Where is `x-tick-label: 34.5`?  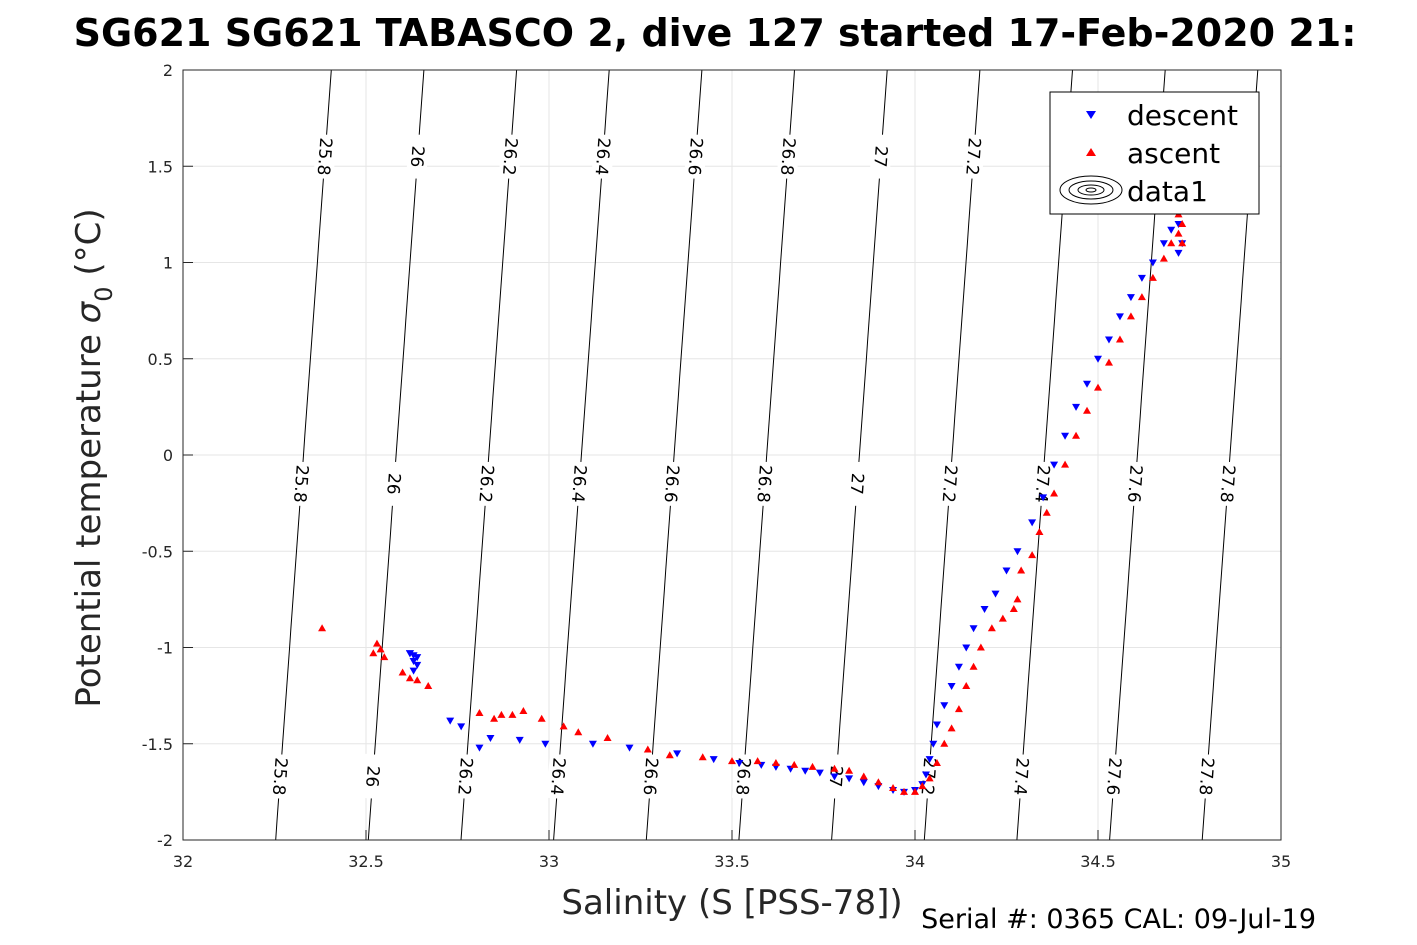 x-tick-label: 34.5 is located at coordinates (1098, 861).